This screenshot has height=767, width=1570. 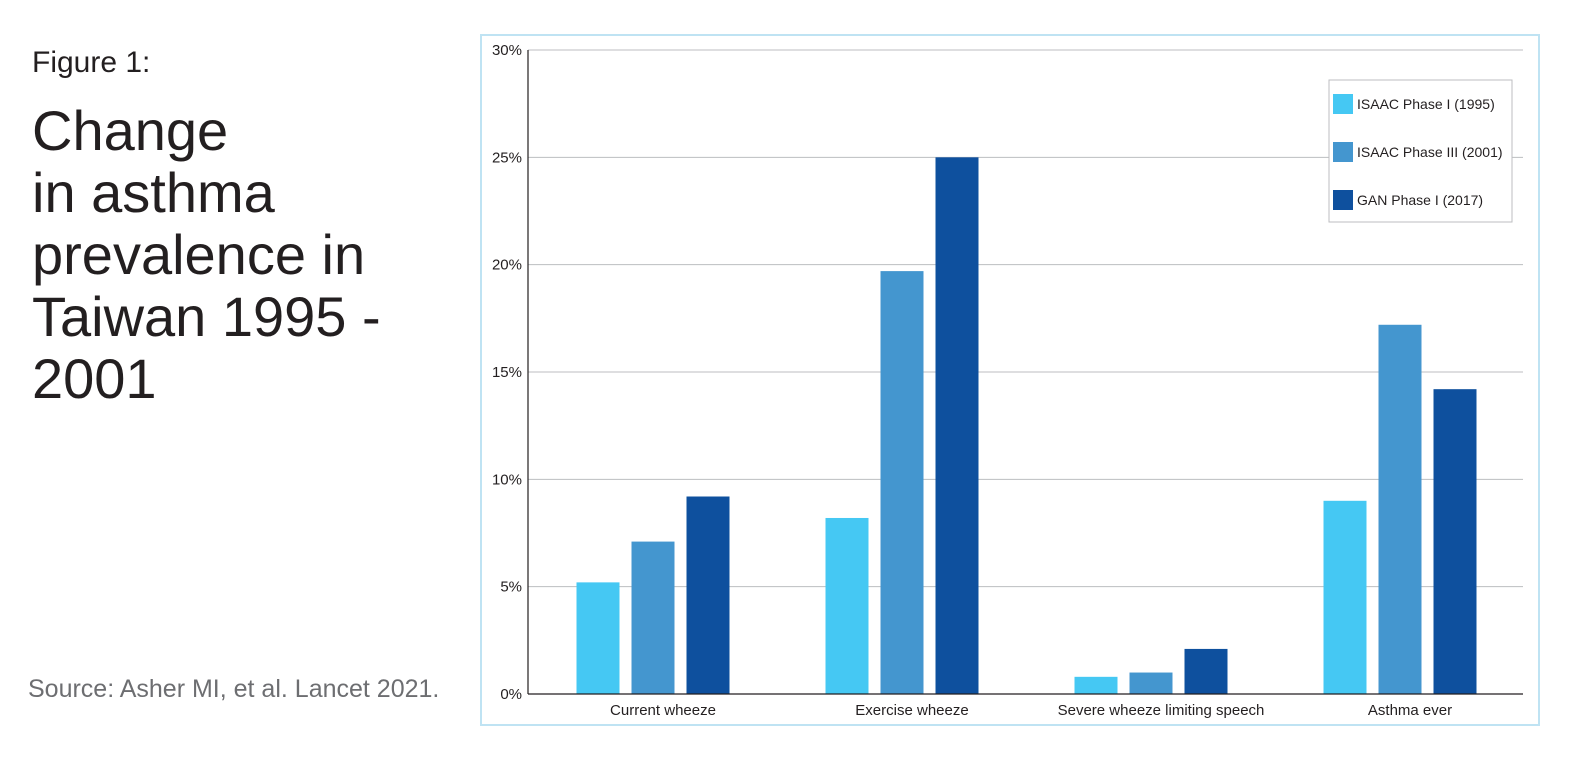 I want to click on y-tick-label: 10%, so click(x=507, y=479).